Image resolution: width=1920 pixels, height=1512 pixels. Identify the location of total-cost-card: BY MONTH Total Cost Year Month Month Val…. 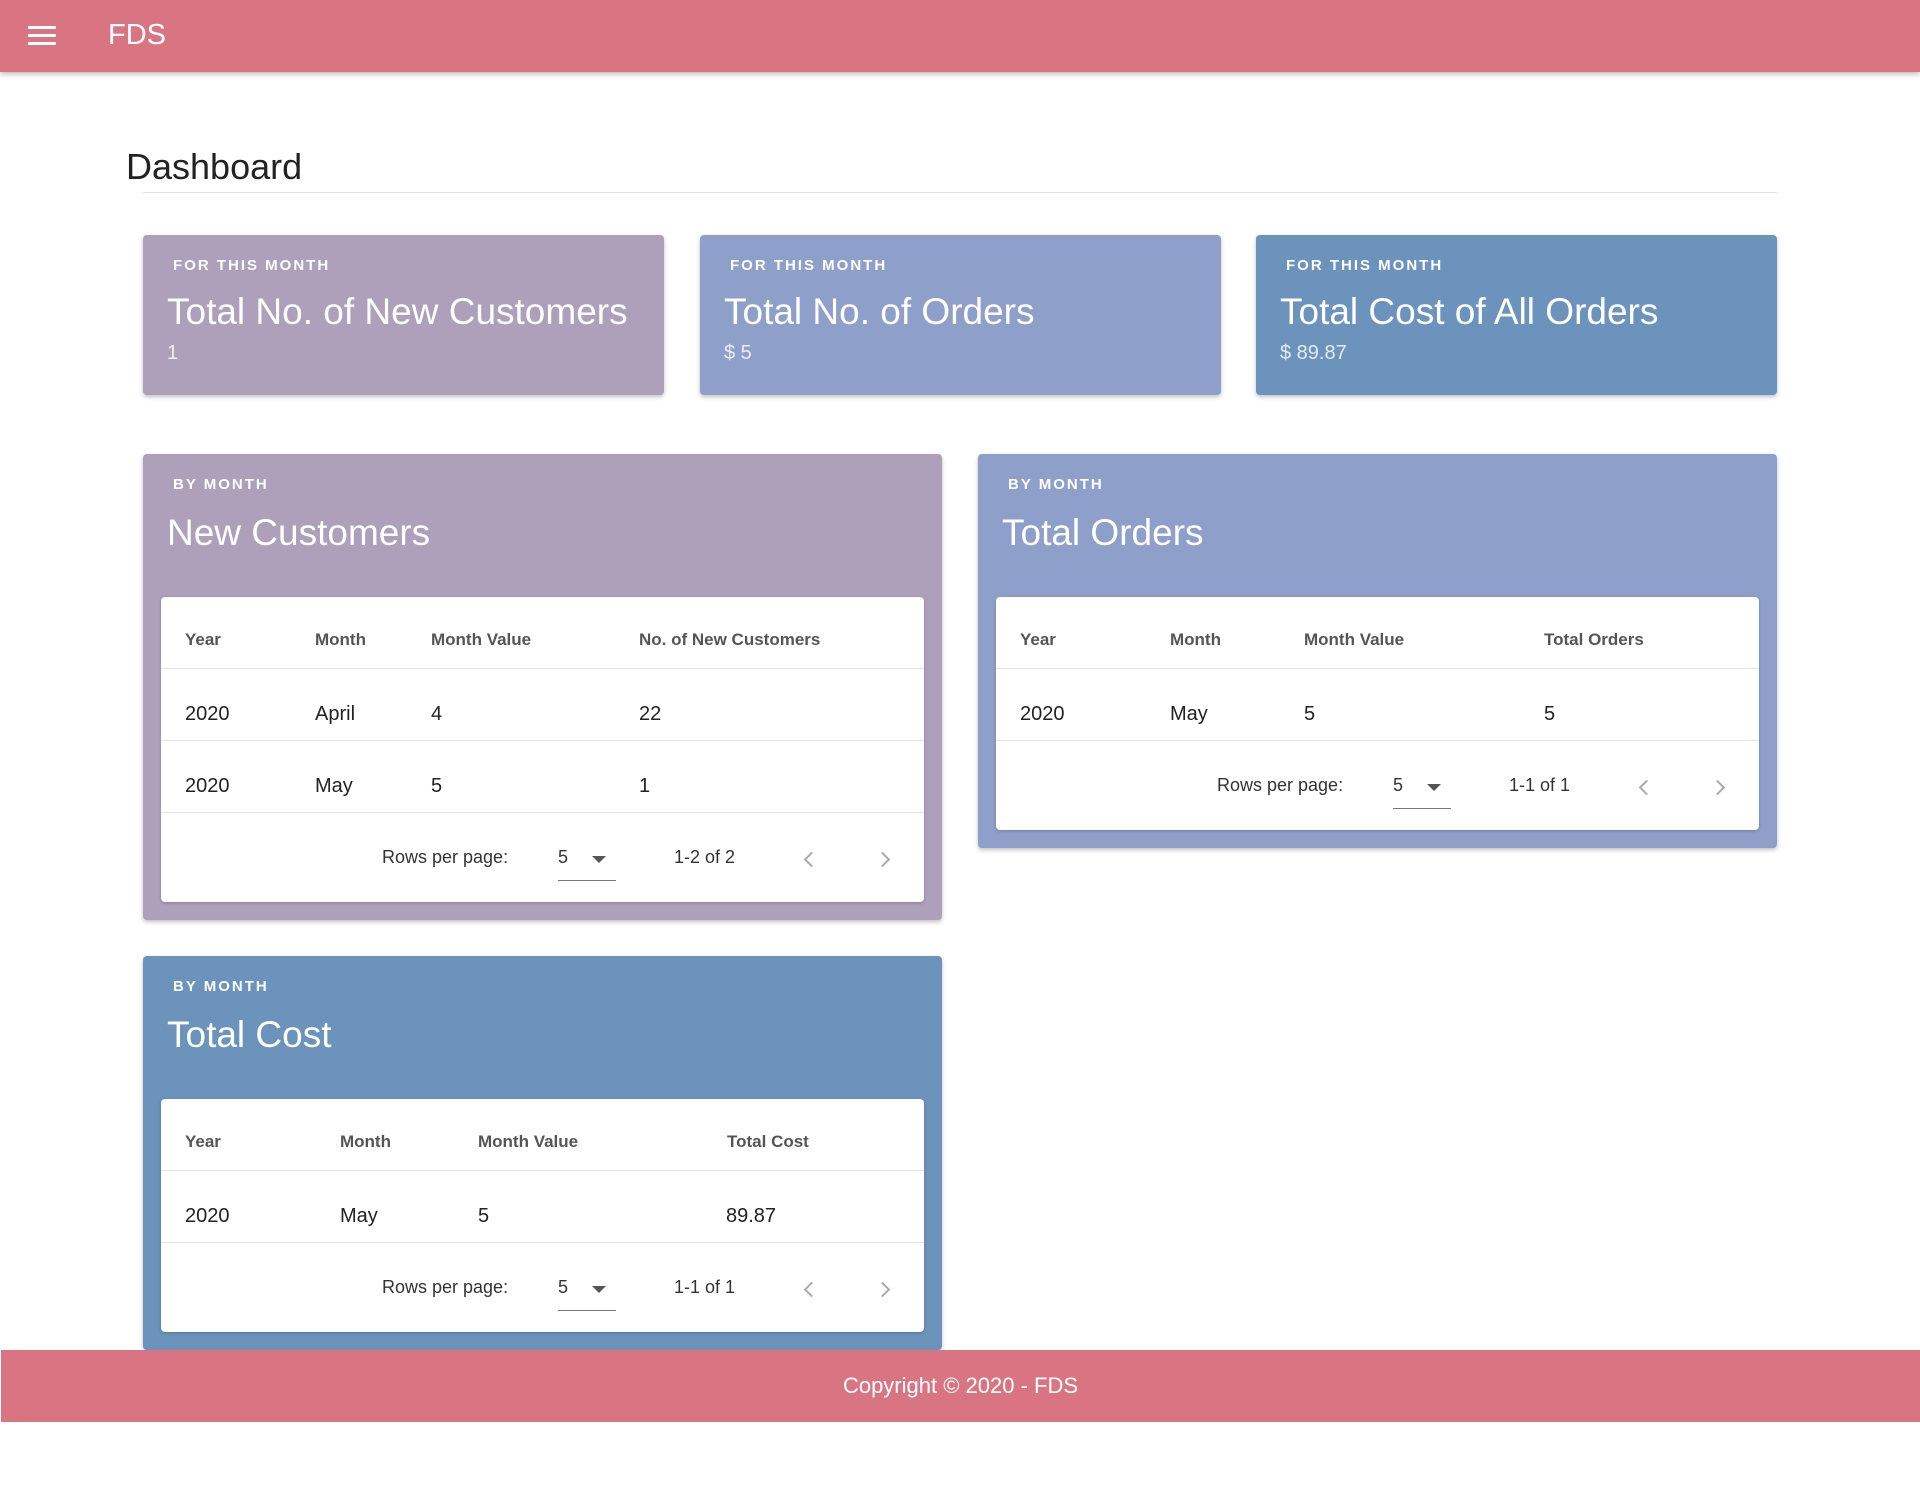
(542, 1153).